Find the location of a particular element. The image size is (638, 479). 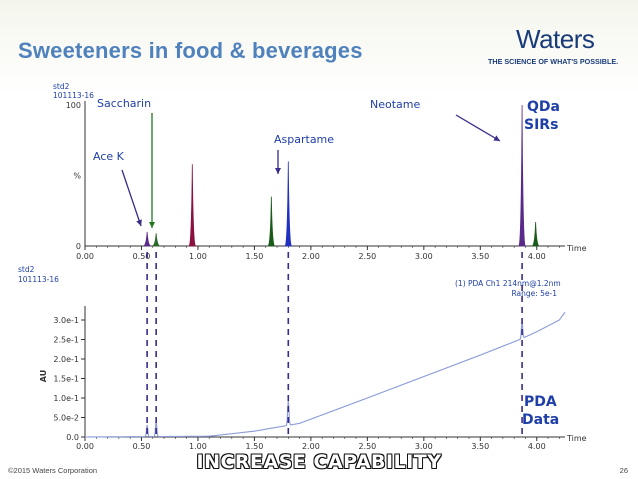

qda-x-tick-label: 2.00 is located at coordinates (311, 256).